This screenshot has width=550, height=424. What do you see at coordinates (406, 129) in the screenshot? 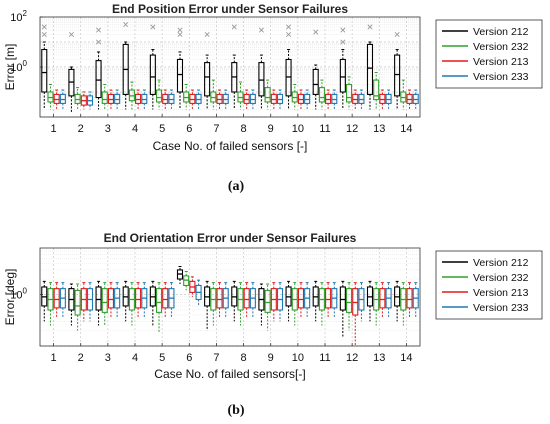
I see `x-tick-label: 14` at bounding box center [406, 129].